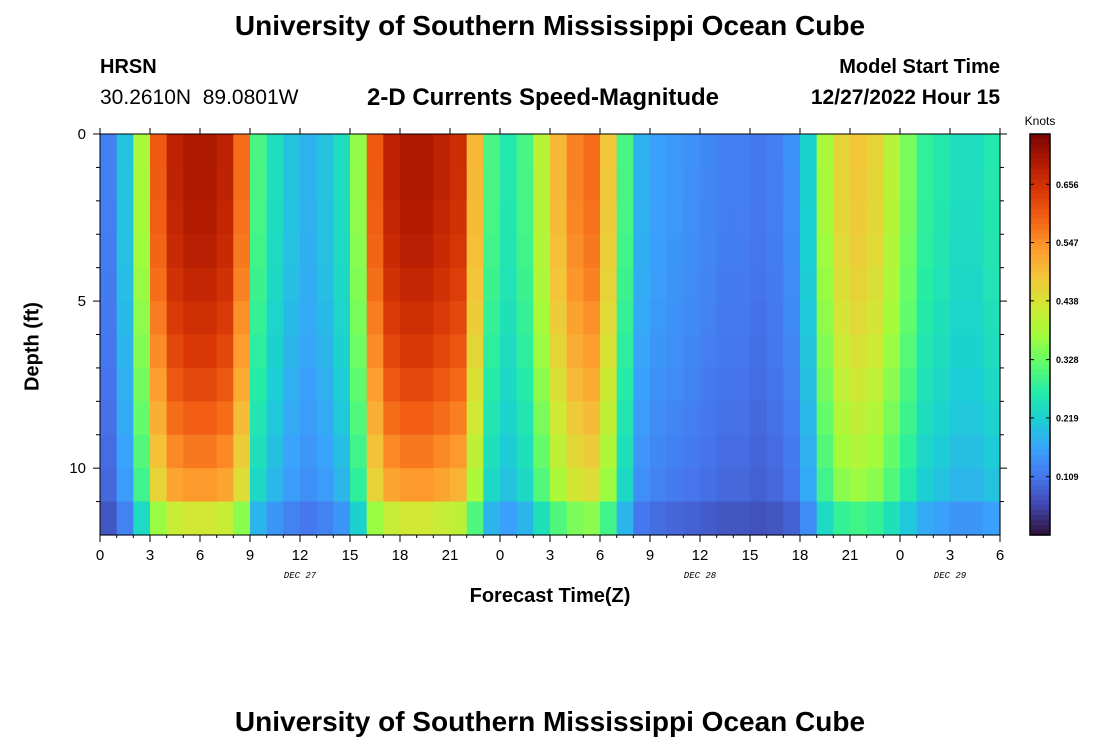 Image resolution: width=1100 pixels, height=750 pixels. Describe the element at coordinates (450, 555) in the screenshot. I see `x-tick-label: 21` at that location.